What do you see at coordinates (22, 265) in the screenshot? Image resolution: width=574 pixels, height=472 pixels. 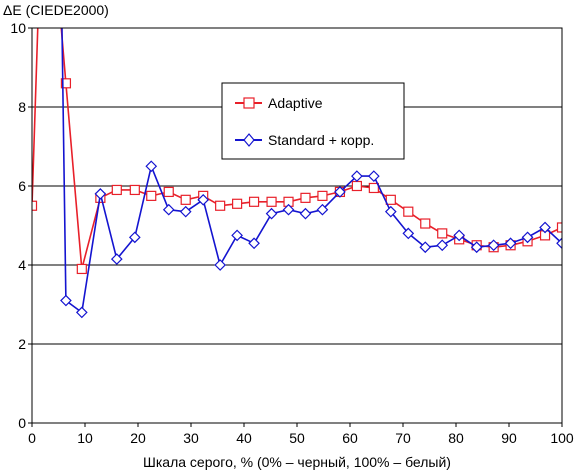 I see `y-tick-label: 4` at bounding box center [22, 265].